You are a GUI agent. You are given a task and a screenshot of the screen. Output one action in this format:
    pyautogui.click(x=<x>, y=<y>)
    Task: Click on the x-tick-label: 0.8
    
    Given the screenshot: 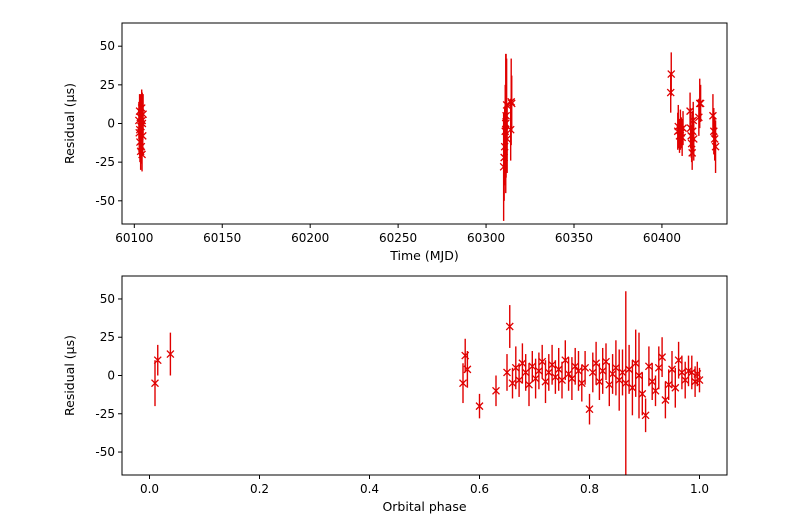 What is the action you would take?
    pyautogui.click(x=589, y=489)
    